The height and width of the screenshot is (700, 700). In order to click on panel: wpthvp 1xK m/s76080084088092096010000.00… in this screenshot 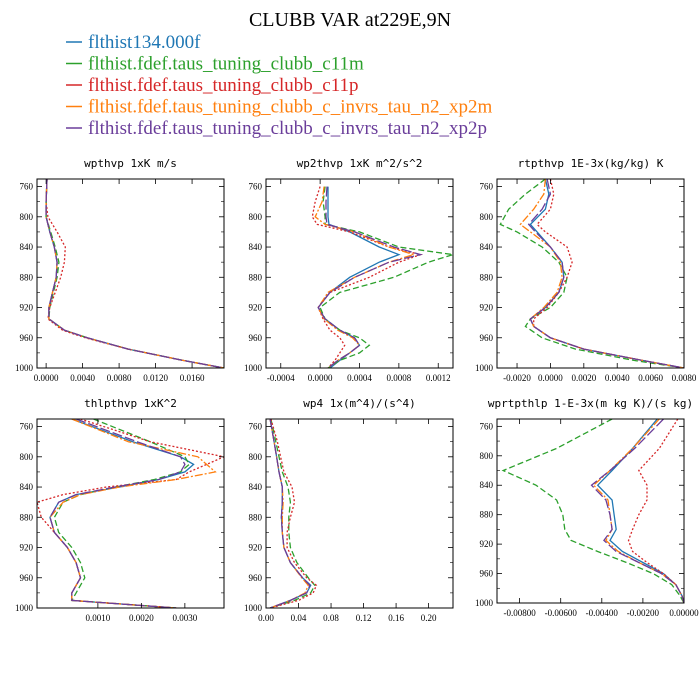, I will do `click(120, 270)`.